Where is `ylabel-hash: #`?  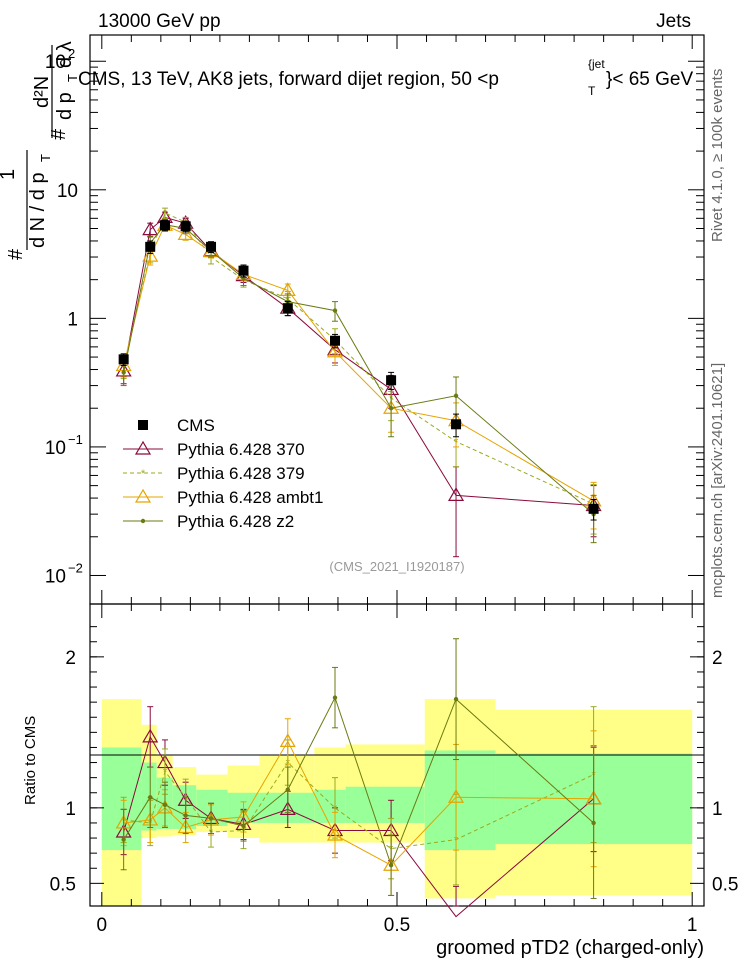 ylabel-hash: # is located at coordinates (16, 254).